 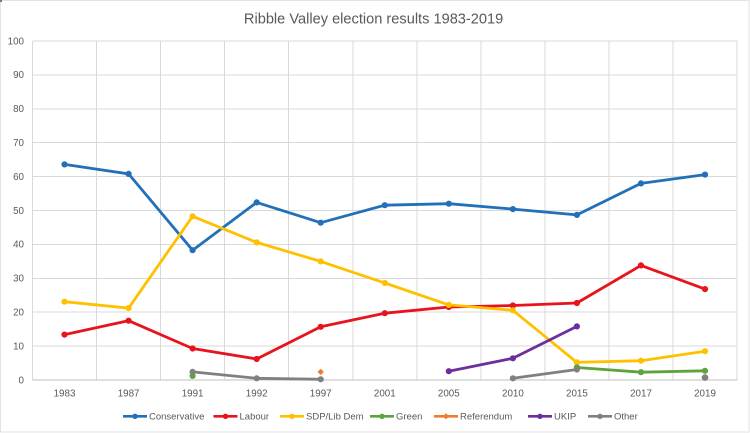 I want to click on svg-text: 20, so click(x=18, y=313).